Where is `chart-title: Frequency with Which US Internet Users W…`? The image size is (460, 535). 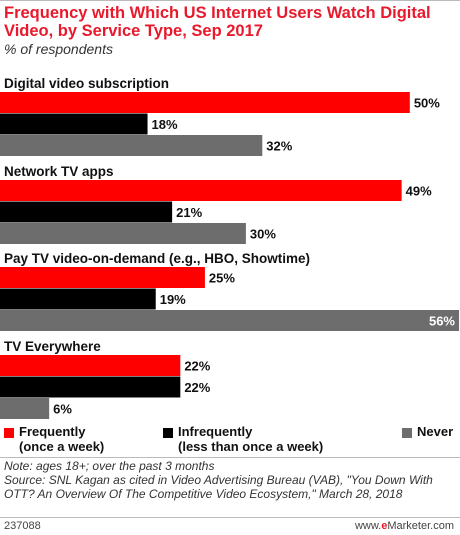
chart-title: Frequency with Which US Internet Users W… is located at coordinates (217, 22).